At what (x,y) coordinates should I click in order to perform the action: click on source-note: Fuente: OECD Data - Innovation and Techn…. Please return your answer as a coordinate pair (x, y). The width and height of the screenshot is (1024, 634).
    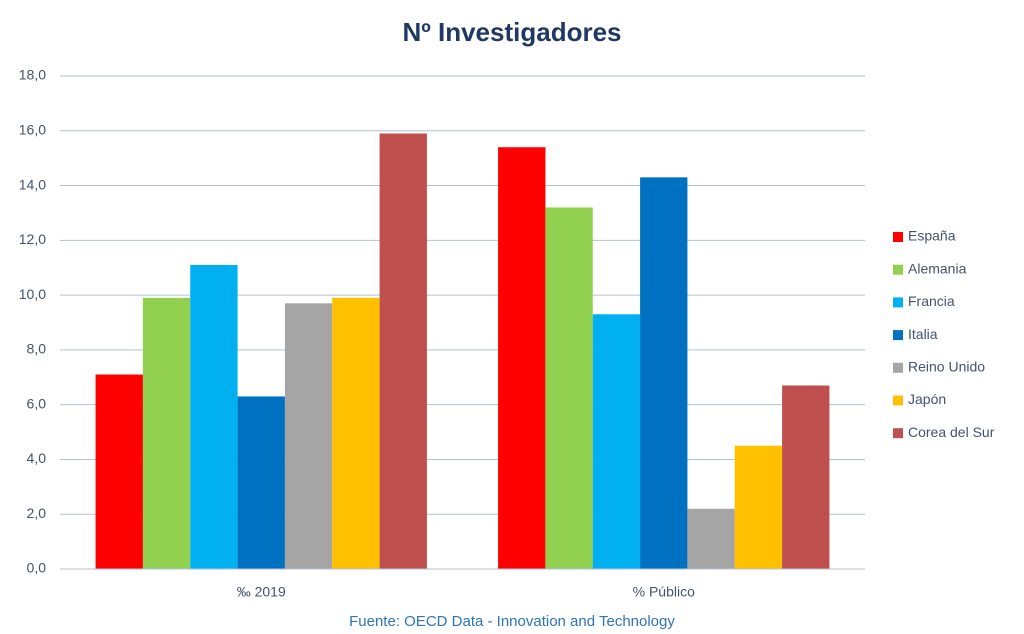
    Looking at the image, I should click on (512, 621).